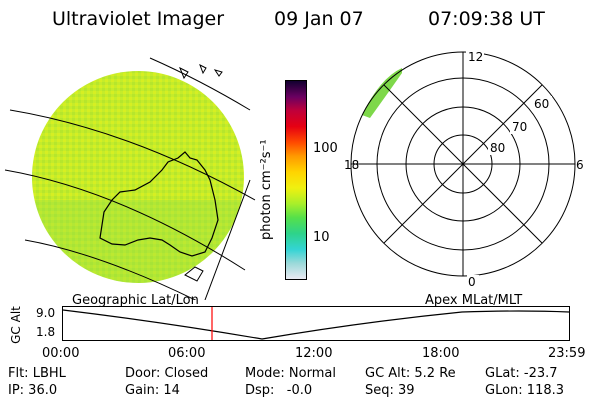 The image size is (600, 400). I want to click on gain-info: Gain: 14, so click(152, 390).